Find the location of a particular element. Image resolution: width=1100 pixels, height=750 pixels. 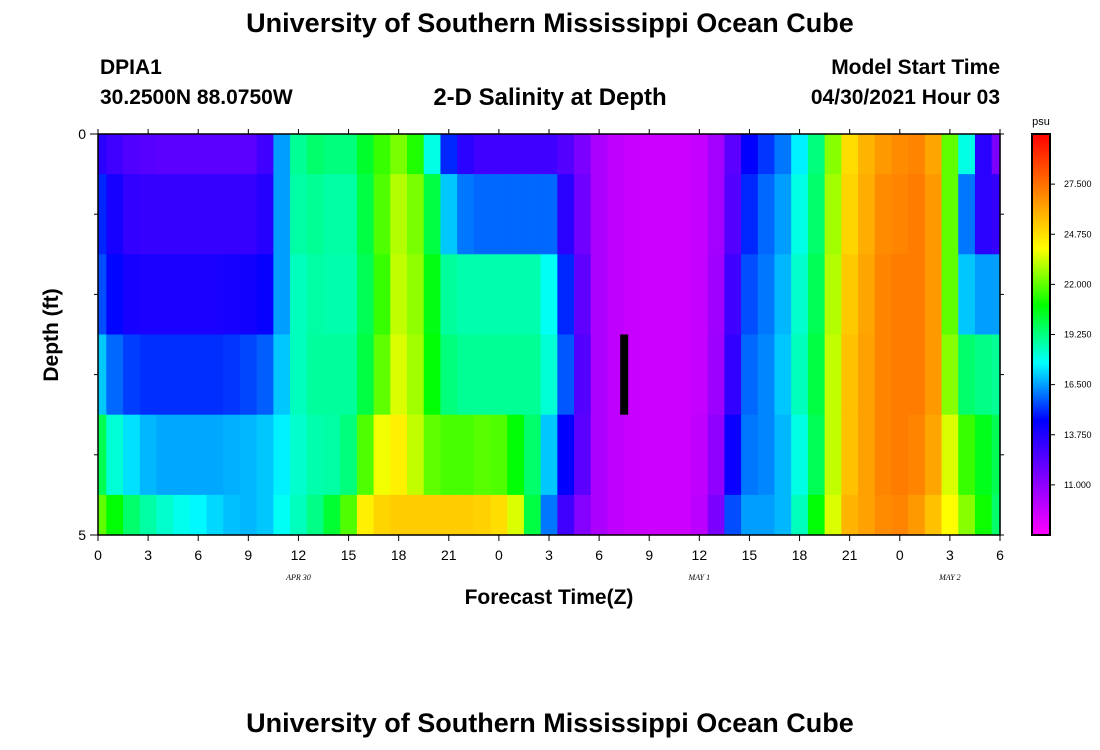

x-axis-title: Forecast Time(Z) is located at coordinates (549, 597).